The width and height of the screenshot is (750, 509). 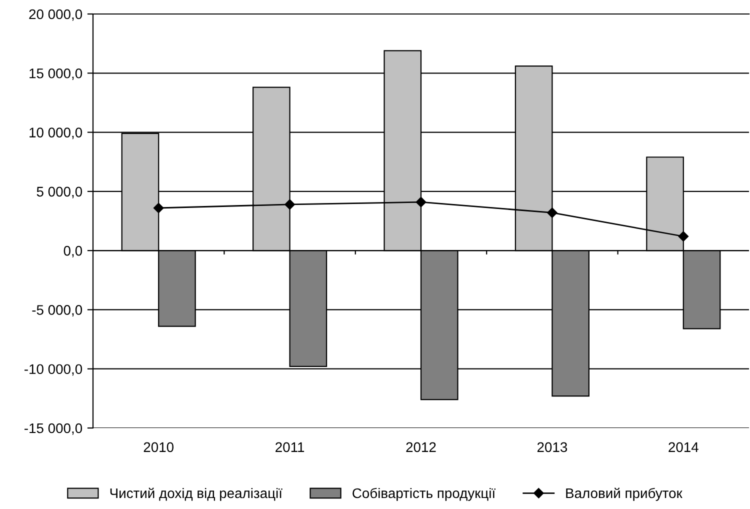 I want to click on y-tick-label: 15 000,0, so click(x=56, y=74).